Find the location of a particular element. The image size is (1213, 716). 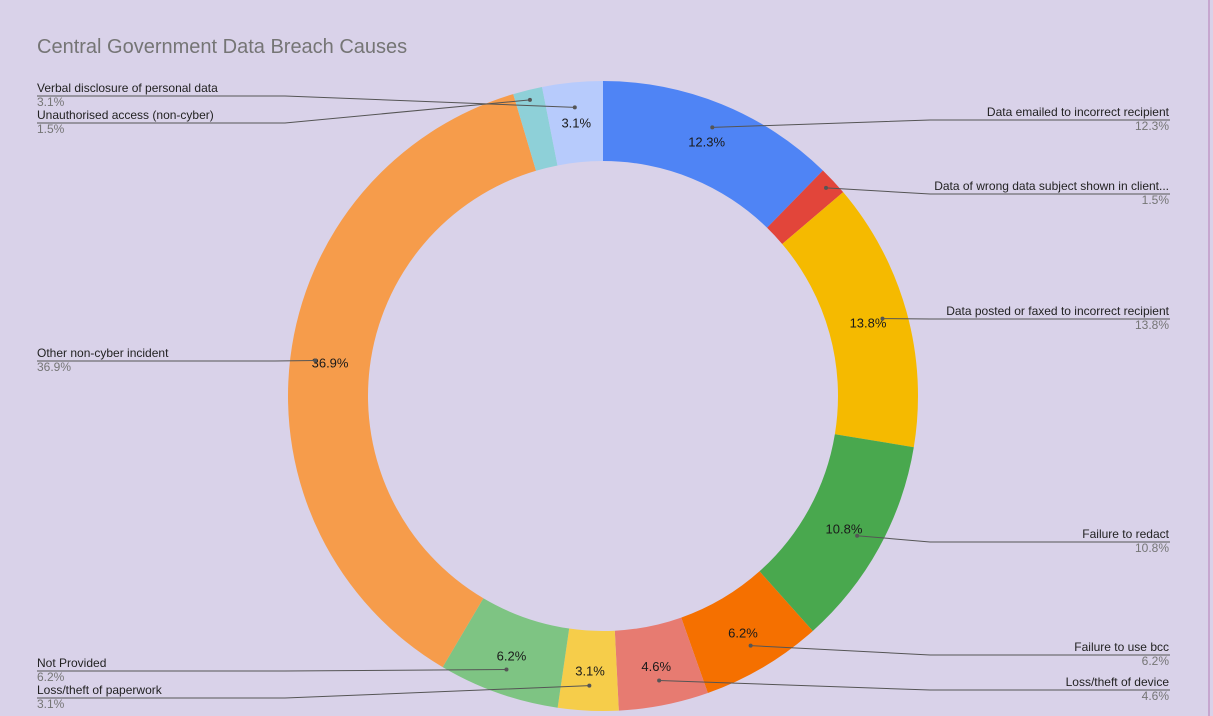

slice-percent-label: 13.8% is located at coordinates (868, 323).